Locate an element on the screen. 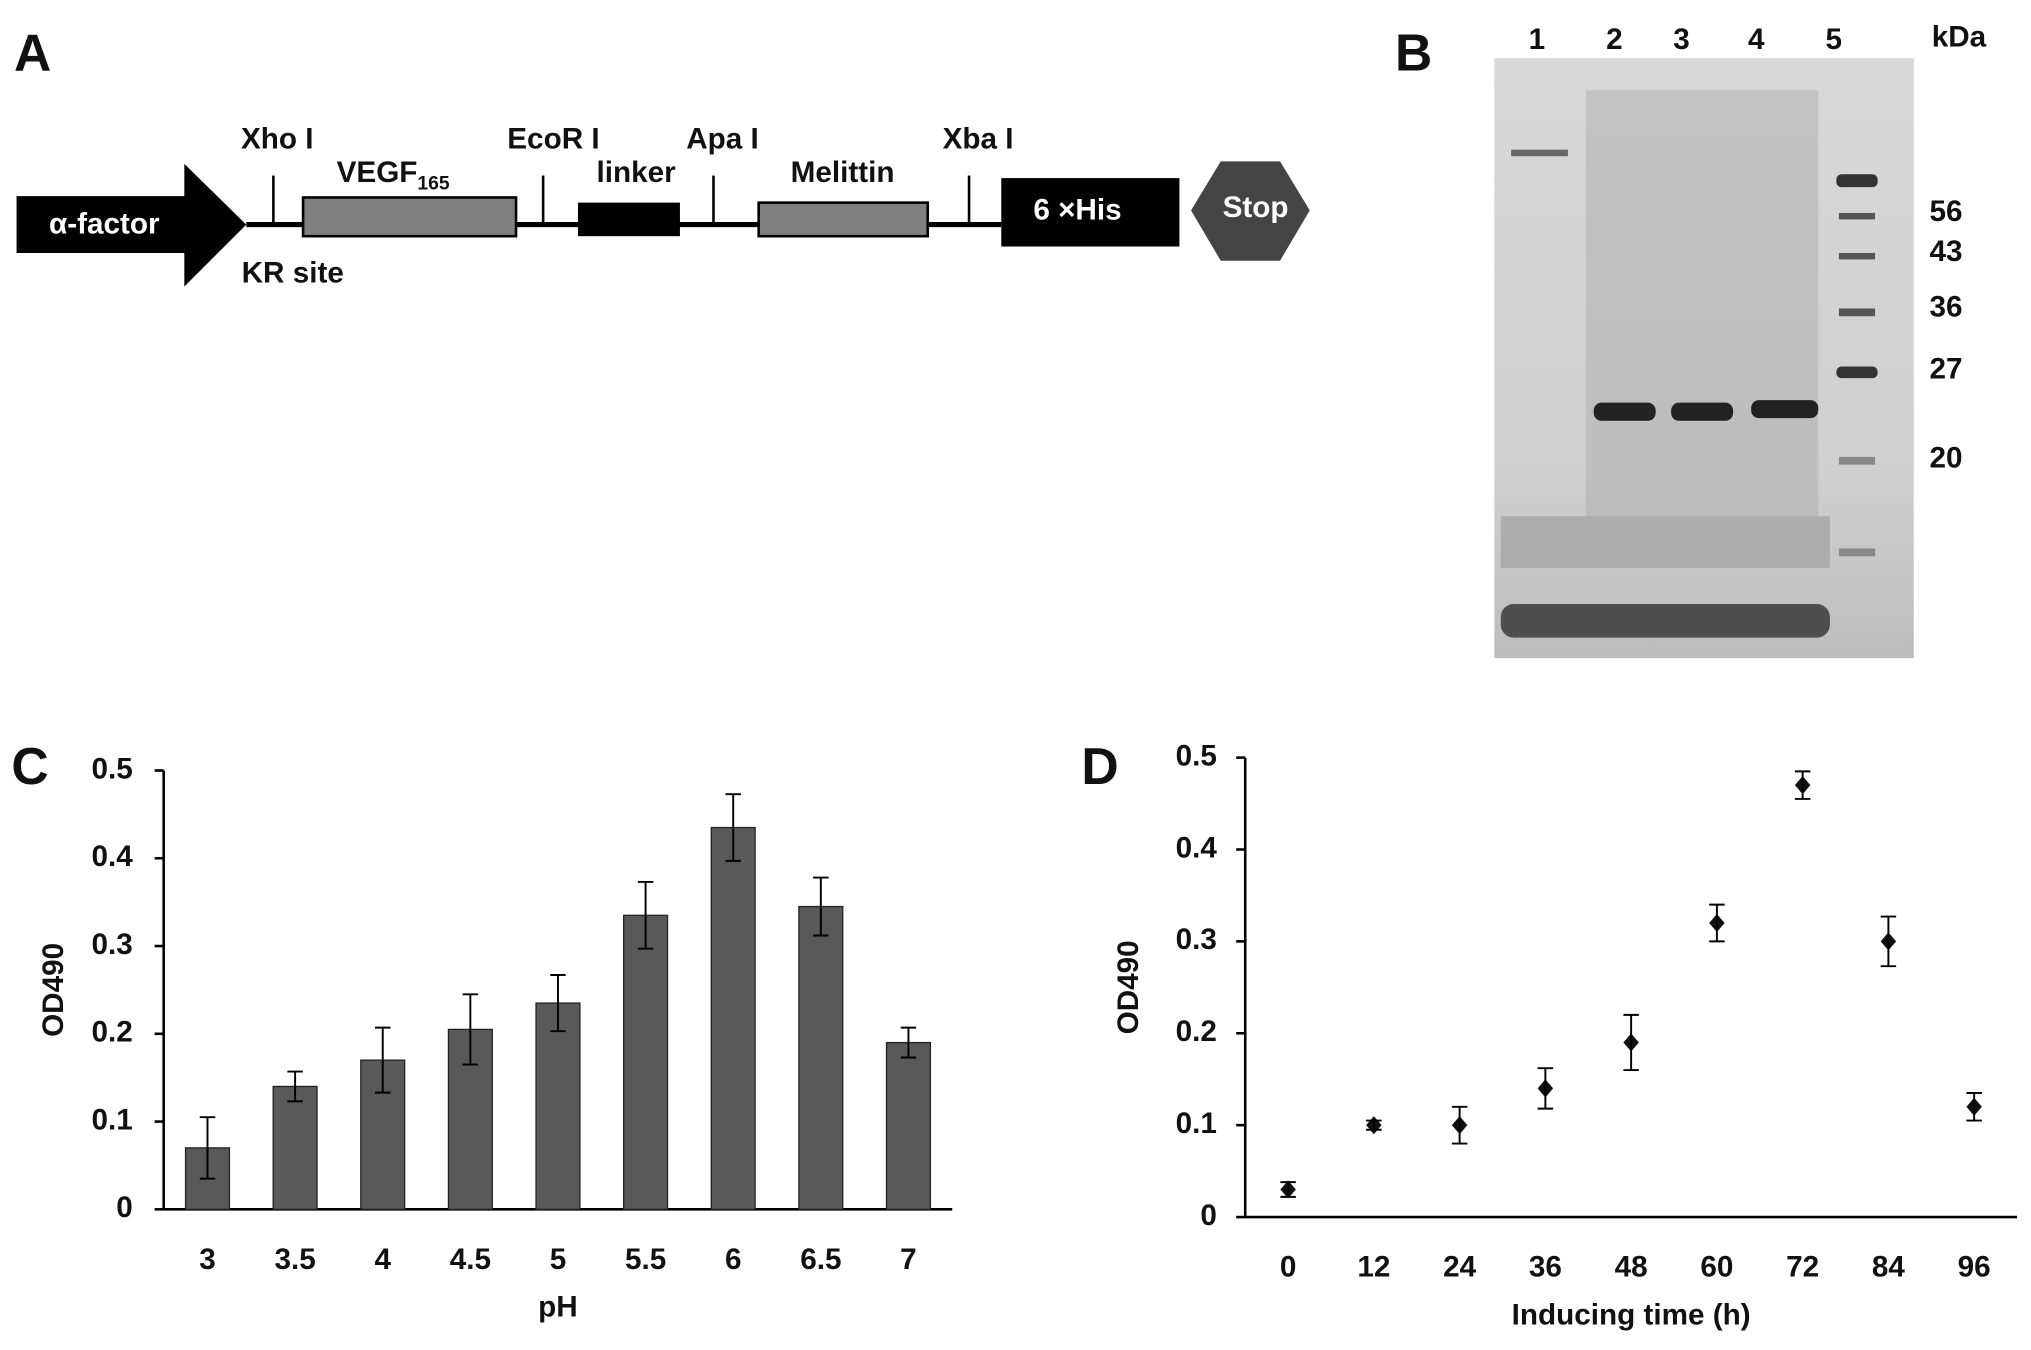 The width and height of the screenshot is (2031, 1350). melittin-box is located at coordinates (843, 219).